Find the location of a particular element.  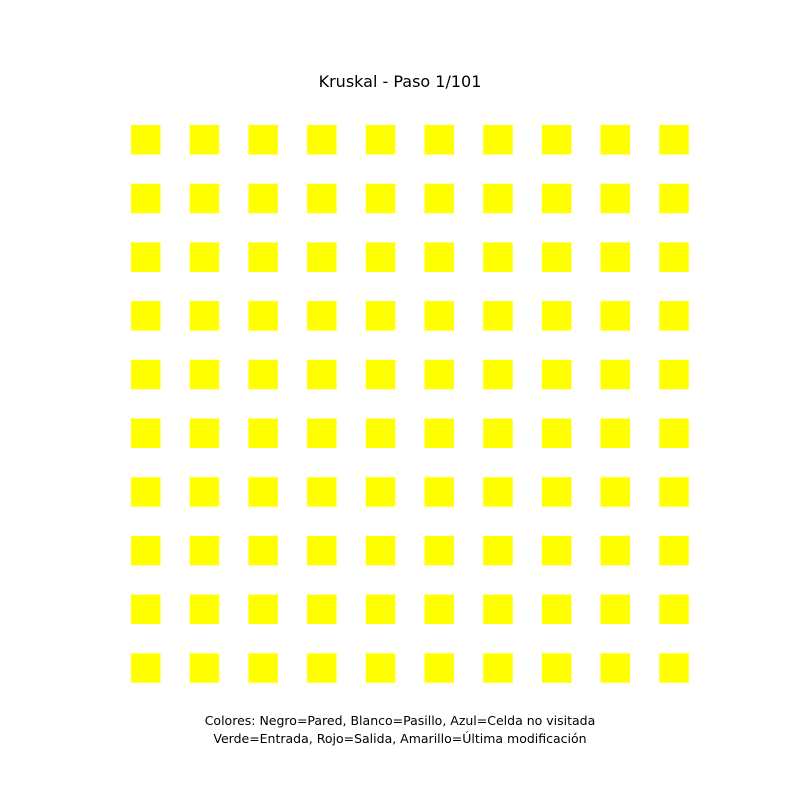

maze-cell-r2-c8 is located at coordinates (615, 257).